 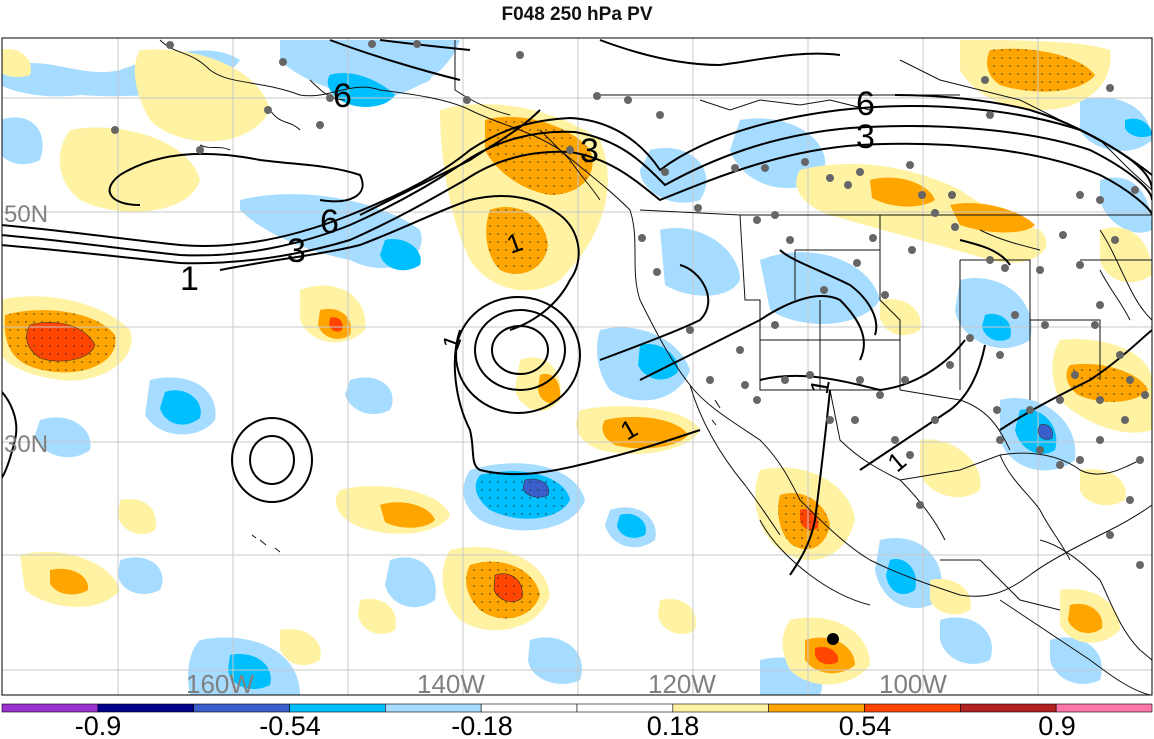 I want to click on latitude-labels: 50N 30N, so click(x=26, y=329).